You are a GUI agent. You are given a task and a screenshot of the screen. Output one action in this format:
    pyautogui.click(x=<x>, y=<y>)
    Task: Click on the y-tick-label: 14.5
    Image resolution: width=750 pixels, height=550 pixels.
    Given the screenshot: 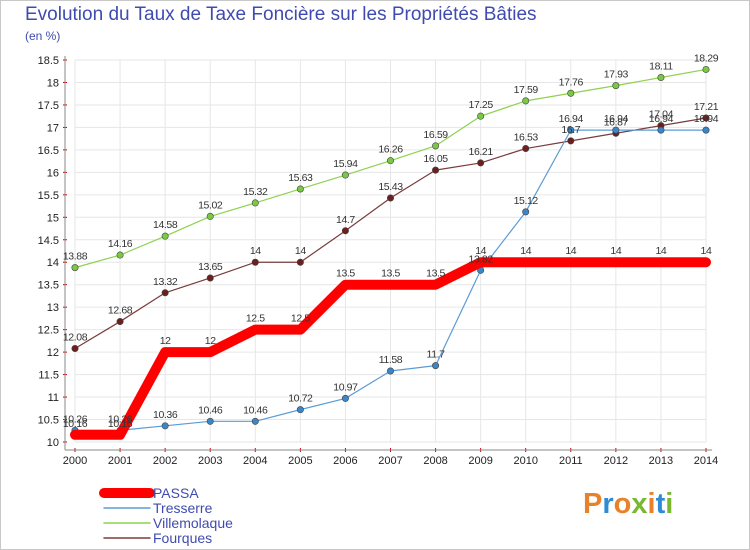 What is the action you would take?
    pyautogui.click(x=48, y=241)
    